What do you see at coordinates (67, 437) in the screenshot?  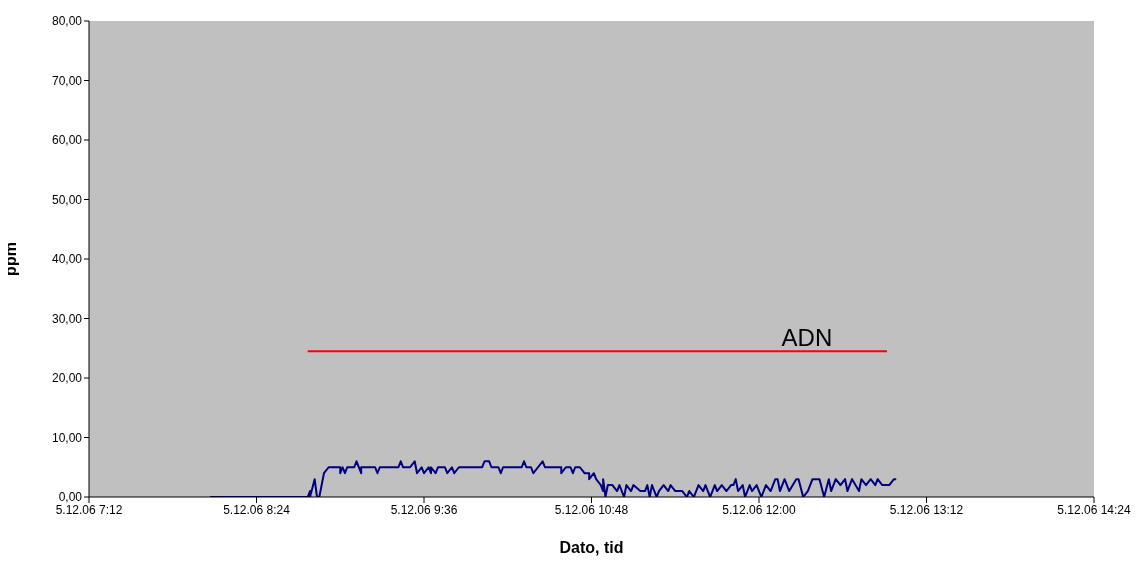 I see `y-tick-label: 10,00` at bounding box center [67, 437].